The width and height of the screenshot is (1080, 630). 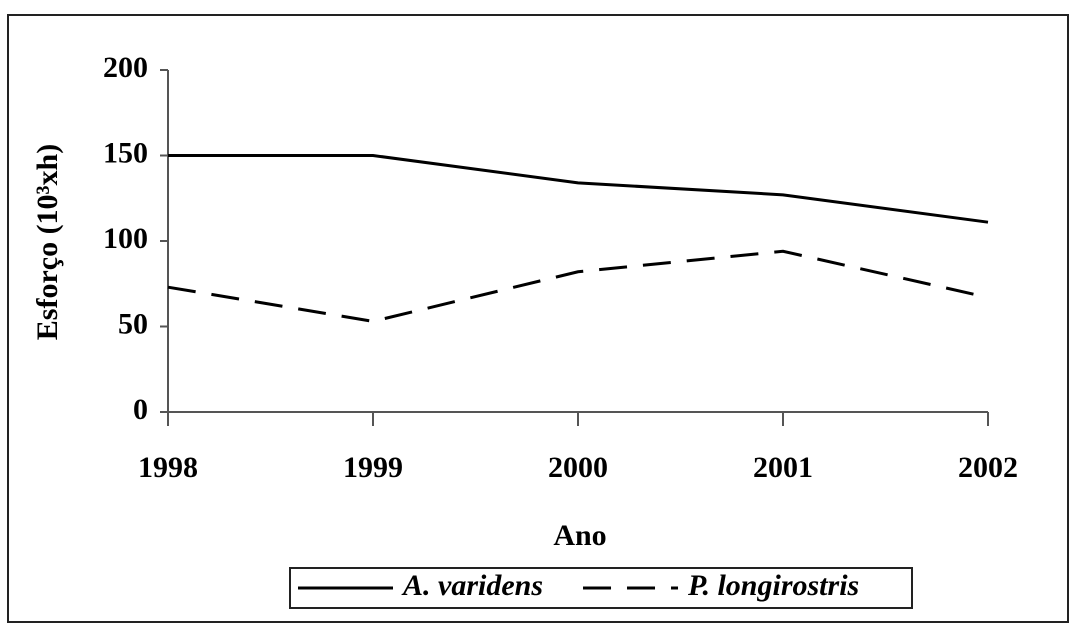 What do you see at coordinates (47, 242) in the screenshot?
I see `y-axis-title: Esforço (10³xh)` at bounding box center [47, 242].